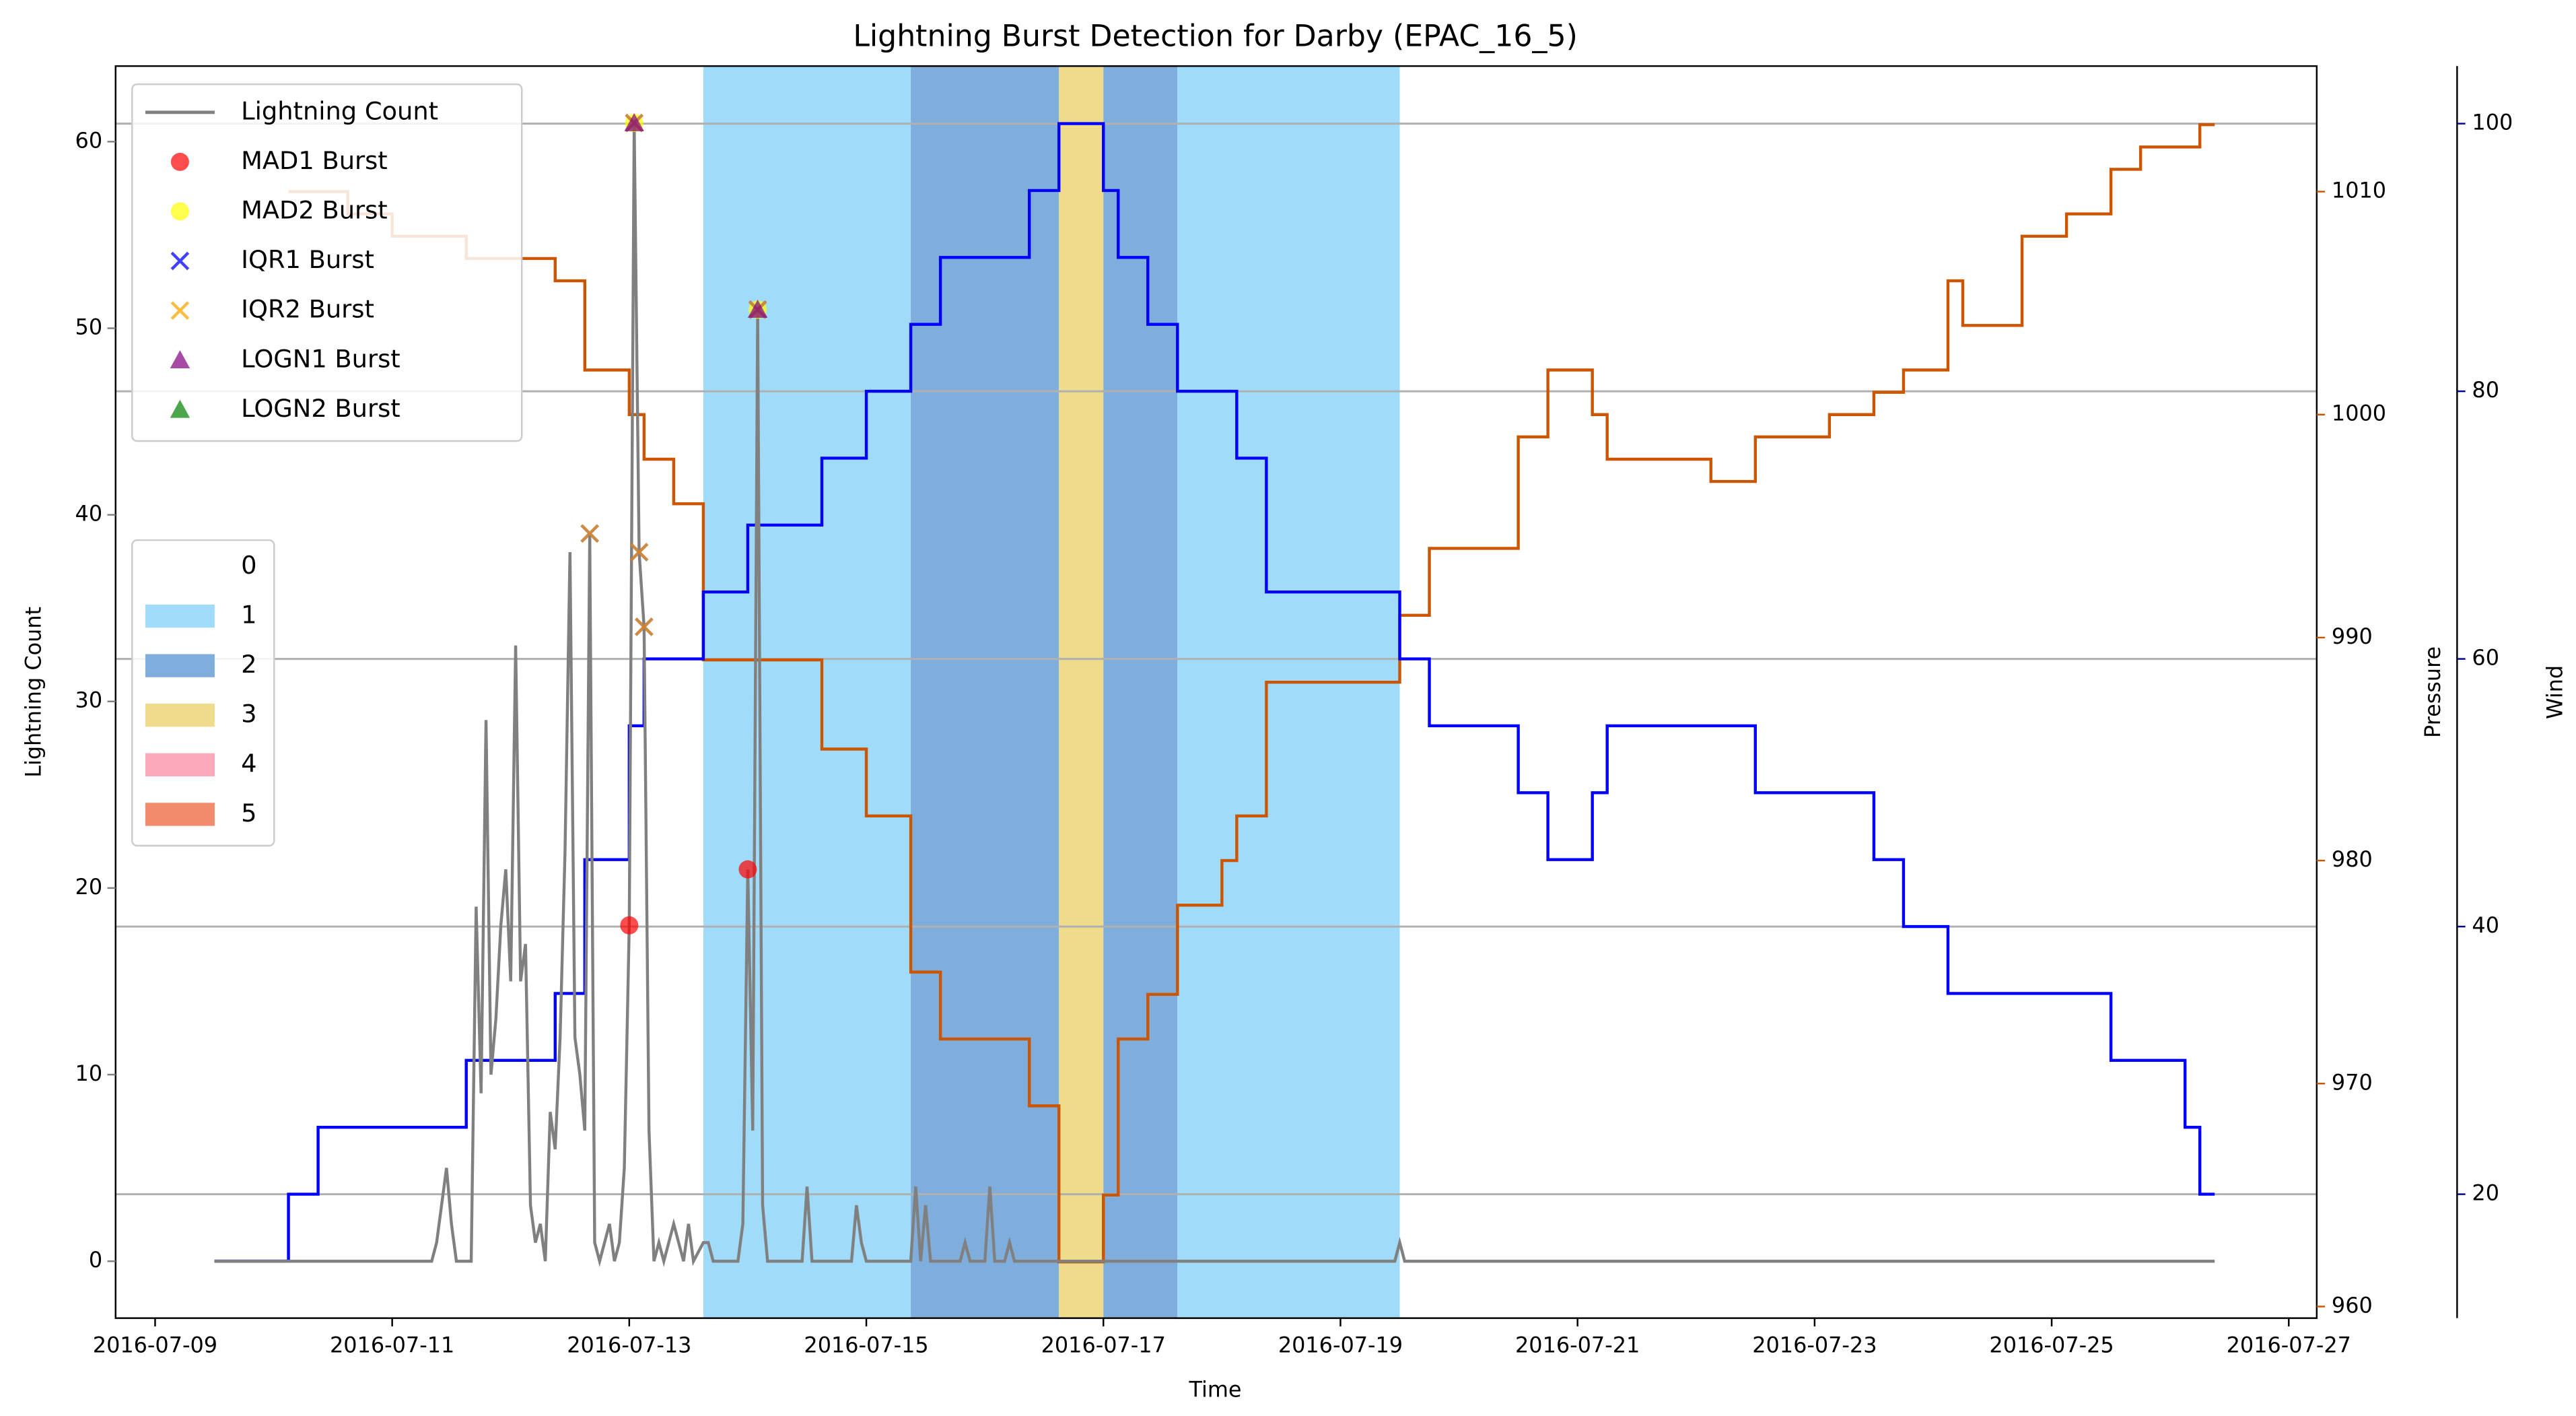 The image size is (2576, 1416). Describe the element at coordinates (2051, 1344) in the screenshot. I see `x-tick-label: 2016-07-25` at that location.